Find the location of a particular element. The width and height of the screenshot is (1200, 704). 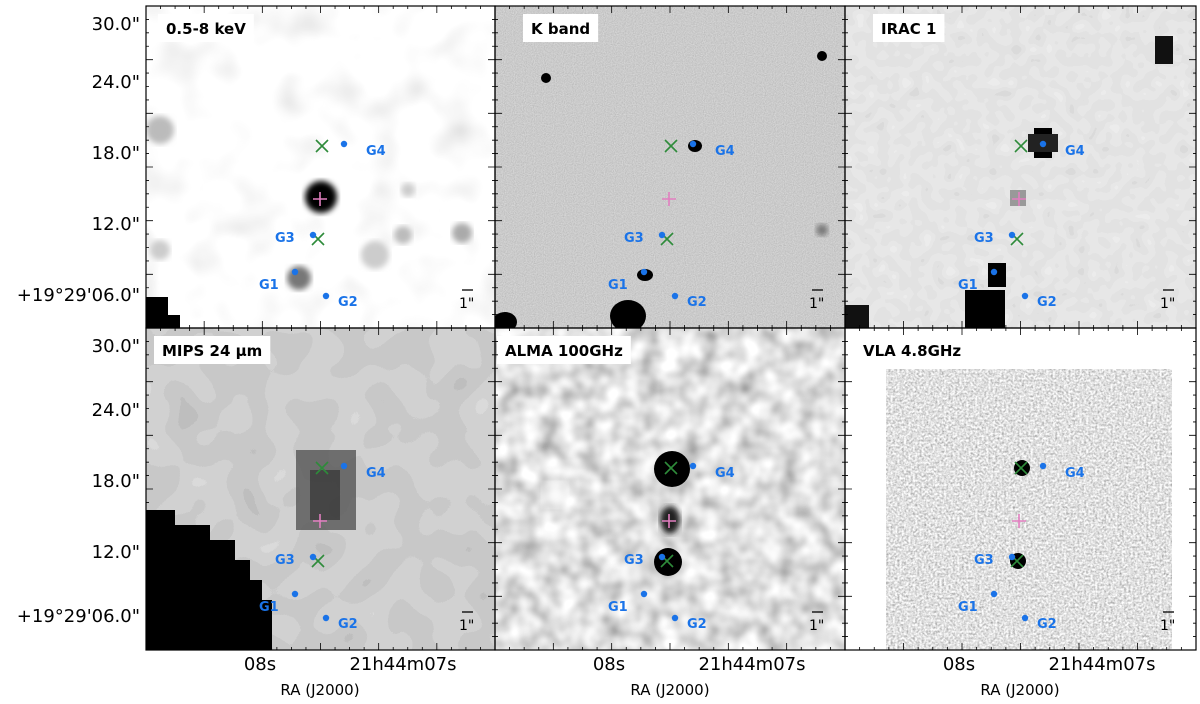

panel-image-xray is located at coordinates (320, 167).